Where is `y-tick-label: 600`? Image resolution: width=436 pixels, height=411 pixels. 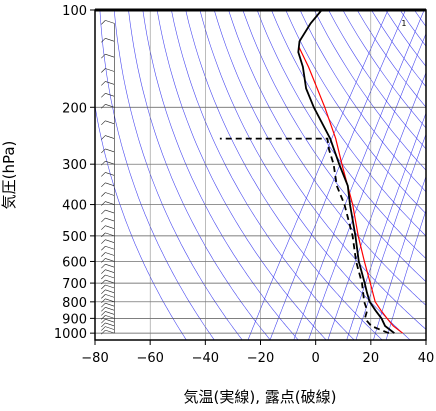
y-tick-label: 600 is located at coordinates (74, 262).